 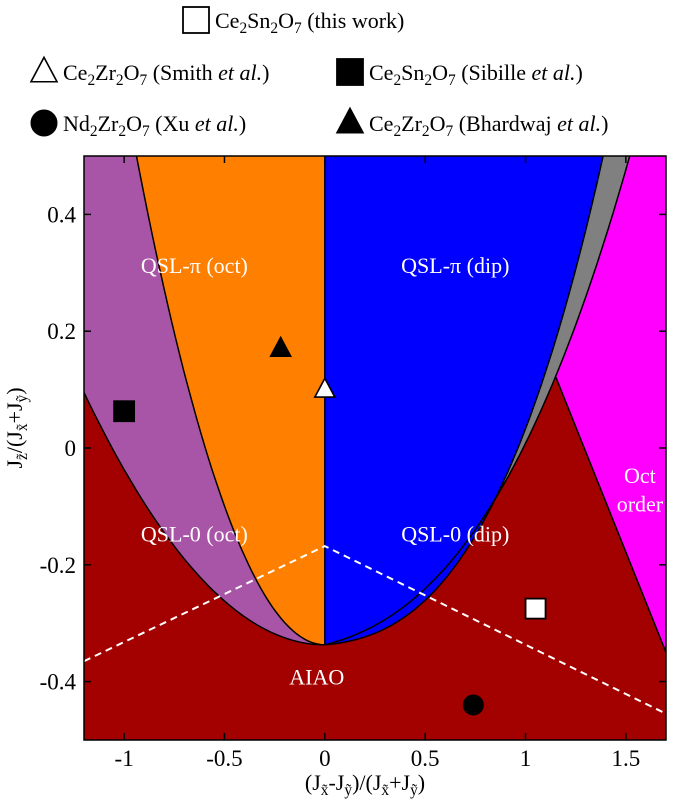 I want to click on region-label-qsl0_oct: QSL-0 (oct), so click(x=194, y=533).